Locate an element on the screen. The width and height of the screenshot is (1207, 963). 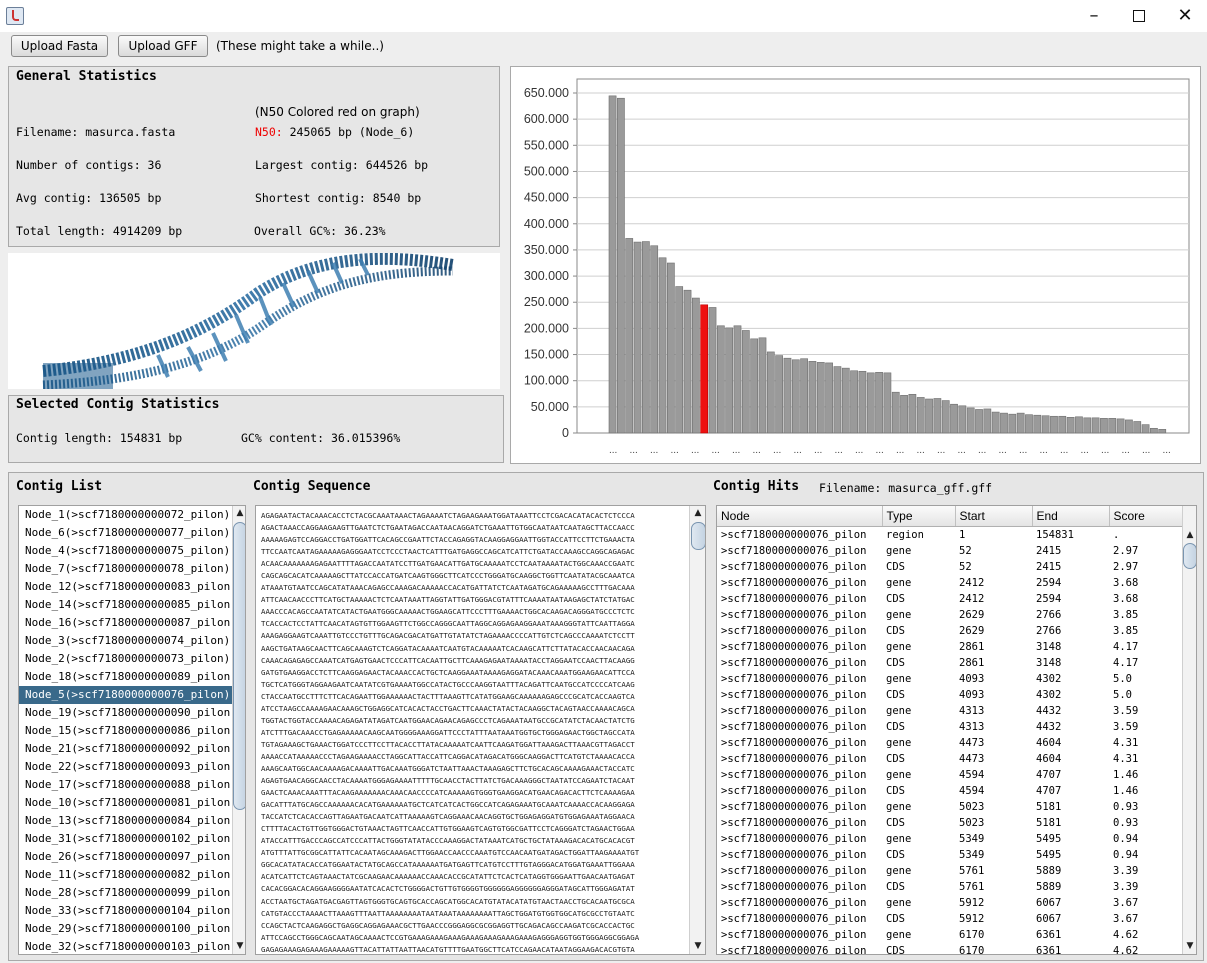
table-row: >scf7180000000076_pilon CDS 2861 3148 4.17 is located at coordinates (949, 663).